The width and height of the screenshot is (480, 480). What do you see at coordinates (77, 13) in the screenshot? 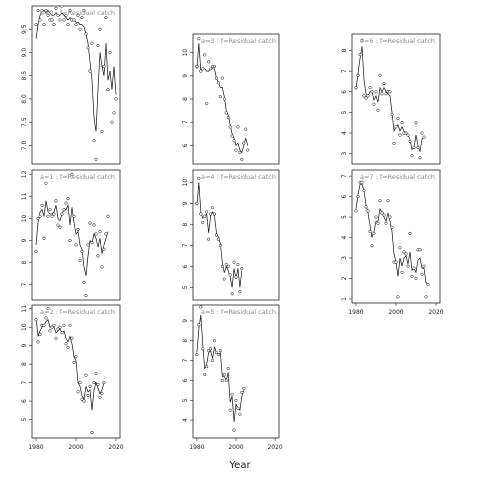
I see `panel-label: a=0 : f=Residual catch` at bounding box center [77, 13].